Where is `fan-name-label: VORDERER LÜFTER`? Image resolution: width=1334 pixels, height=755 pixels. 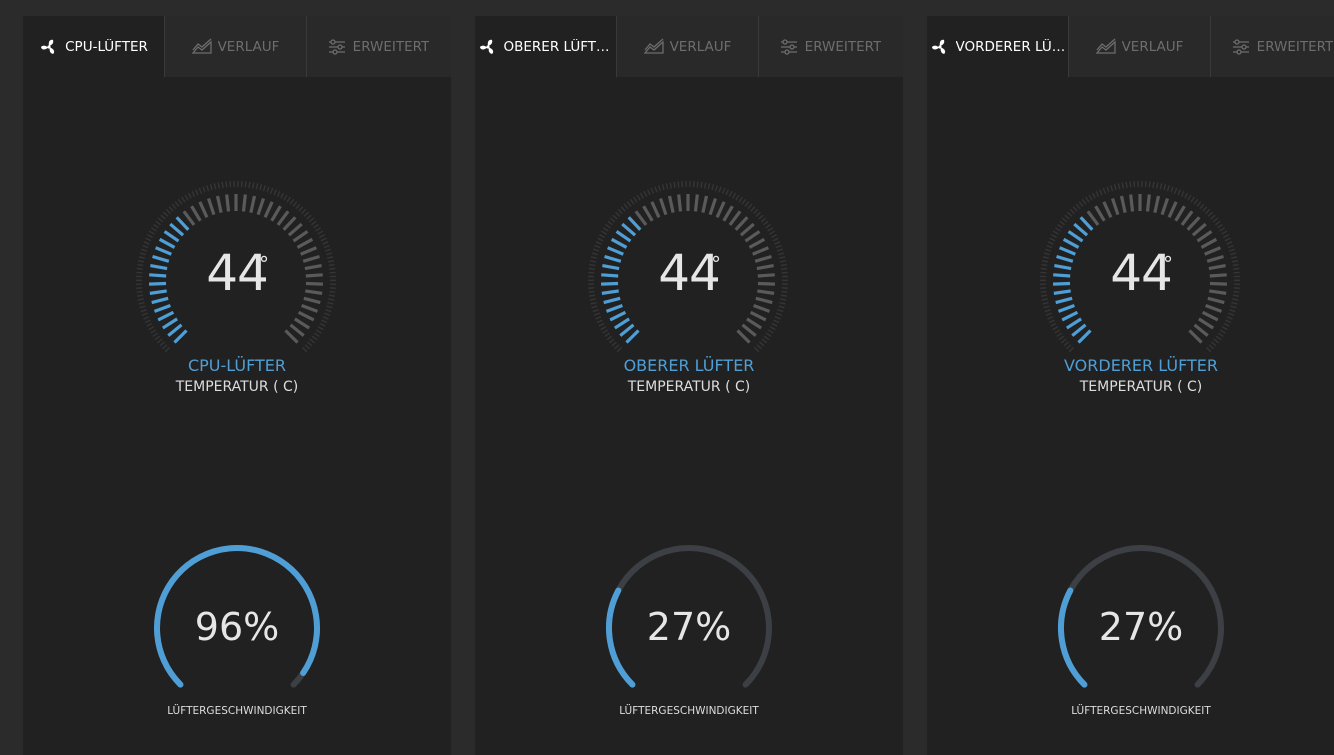 fan-name-label: VORDERER LÜFTER is located at coordinates (1141, 365).